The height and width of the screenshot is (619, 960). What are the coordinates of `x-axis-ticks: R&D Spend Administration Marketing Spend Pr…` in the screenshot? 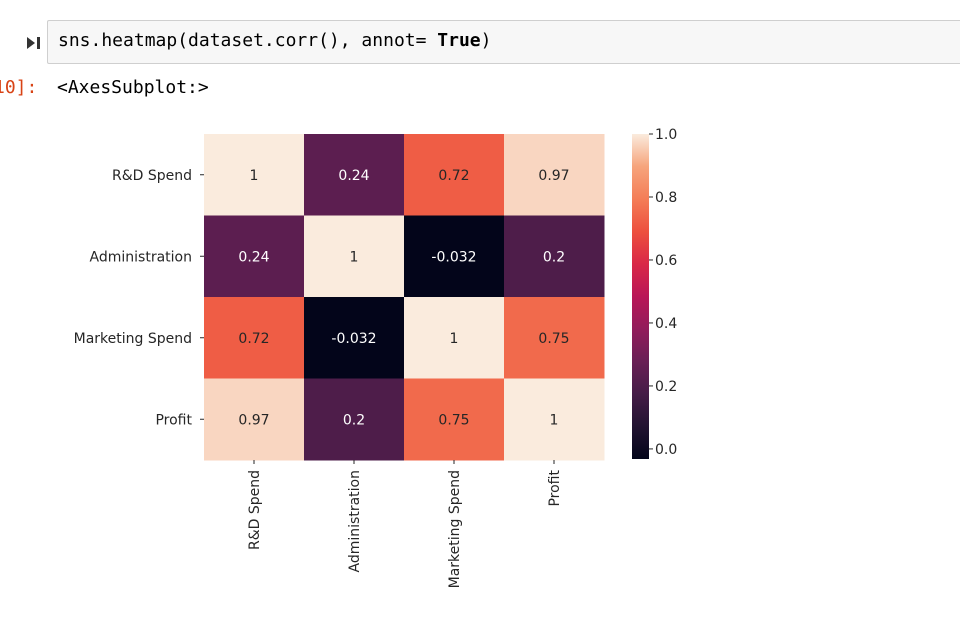 It's located at (405, 524).